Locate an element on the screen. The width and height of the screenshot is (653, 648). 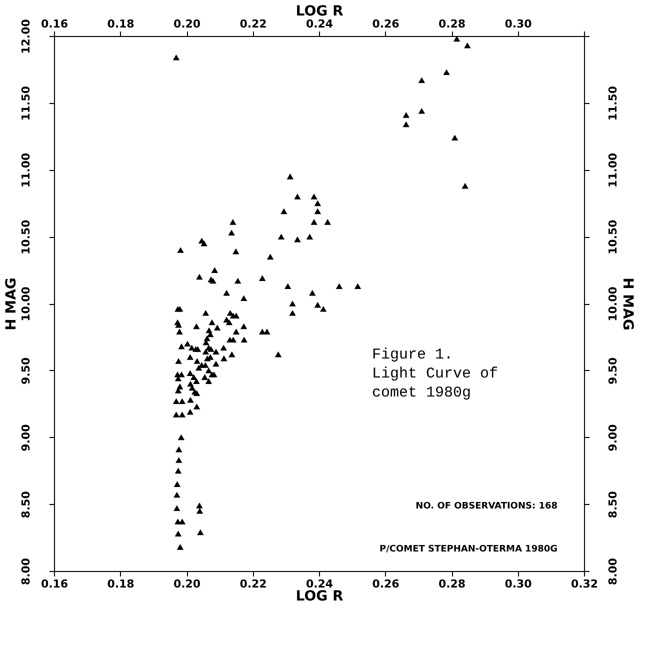
y2-tick-label: 8.50 is located at coordinates (613, 504).